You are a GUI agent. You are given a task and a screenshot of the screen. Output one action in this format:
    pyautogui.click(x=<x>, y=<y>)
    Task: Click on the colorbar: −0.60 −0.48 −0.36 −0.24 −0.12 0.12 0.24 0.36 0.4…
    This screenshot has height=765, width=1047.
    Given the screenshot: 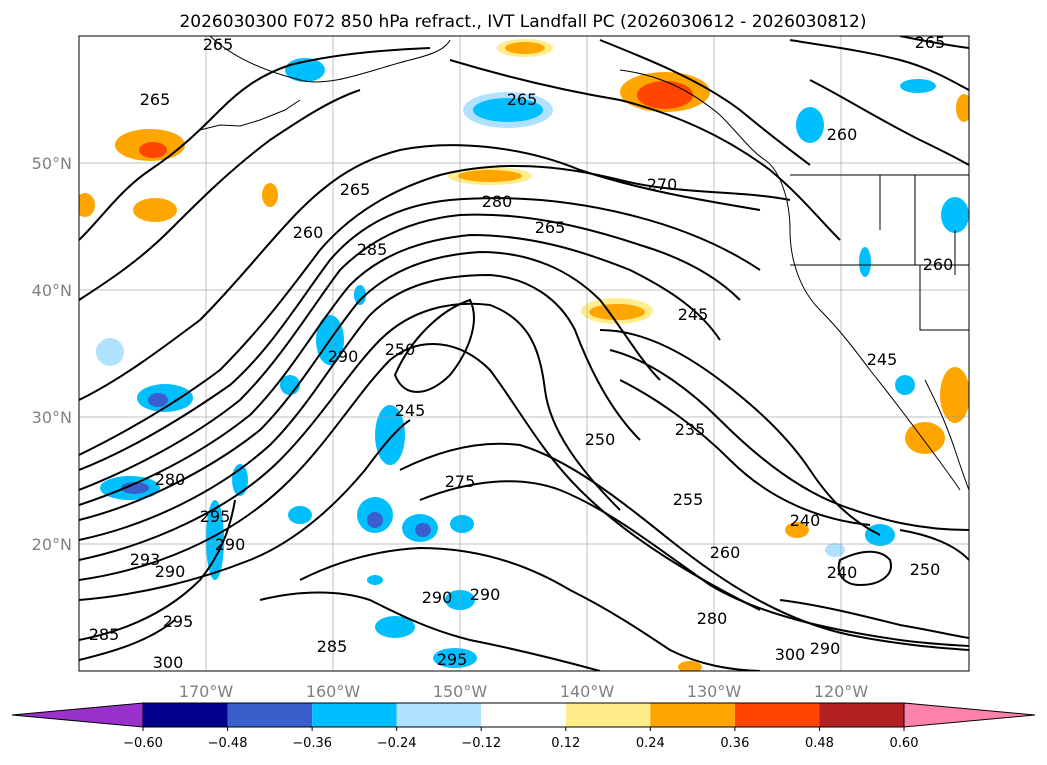 What is the action you would take?
    pyautogui.click(x=523, y=726)
    